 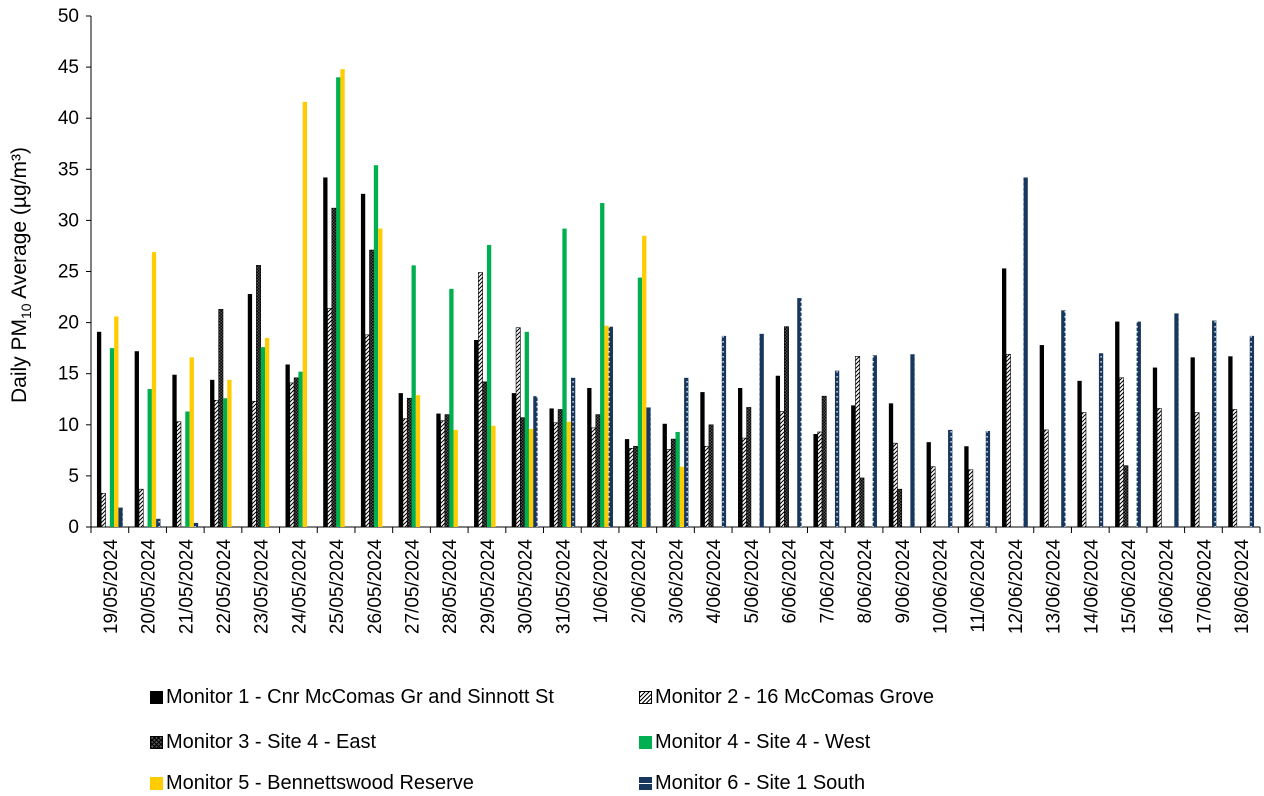 What do you see at coordinates (677, 581) in the screenshot?
I see `x-tick-label: 3/06/2024` at bounding box center [677, 581].